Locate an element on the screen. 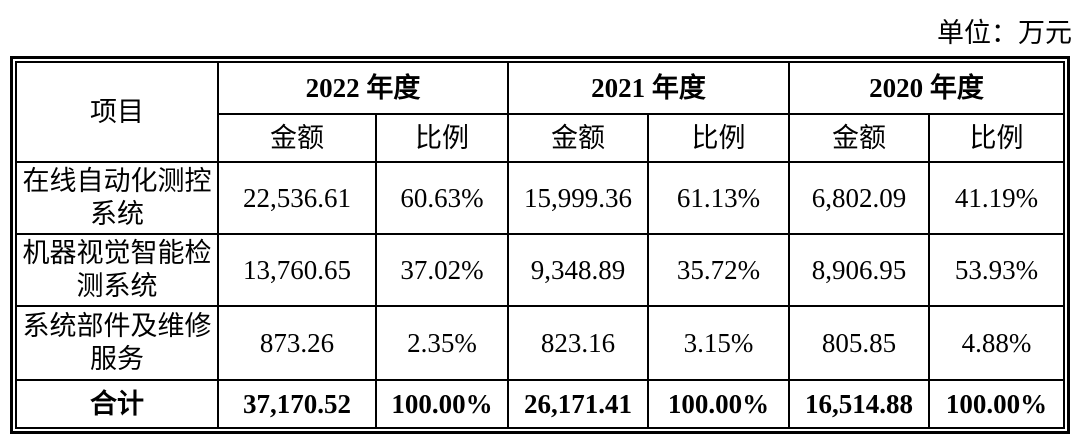 The height and width of the screenshot is (441, 1080). header-year-2022: 2022 年度 is located at coordinates (363, 88).